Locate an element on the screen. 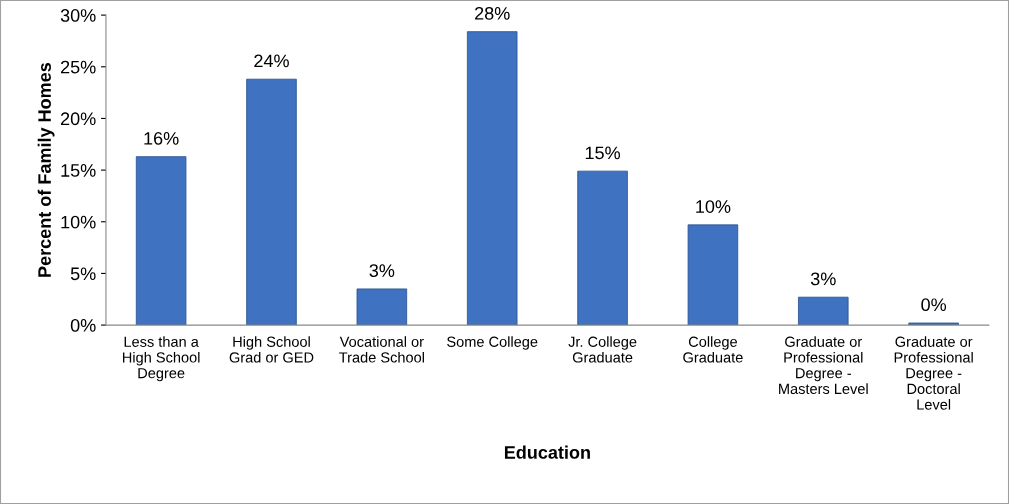 This screenshot has width=1009, height=504. y-axis-title: Percent of Family Homes is located at coordinates (46, 169).